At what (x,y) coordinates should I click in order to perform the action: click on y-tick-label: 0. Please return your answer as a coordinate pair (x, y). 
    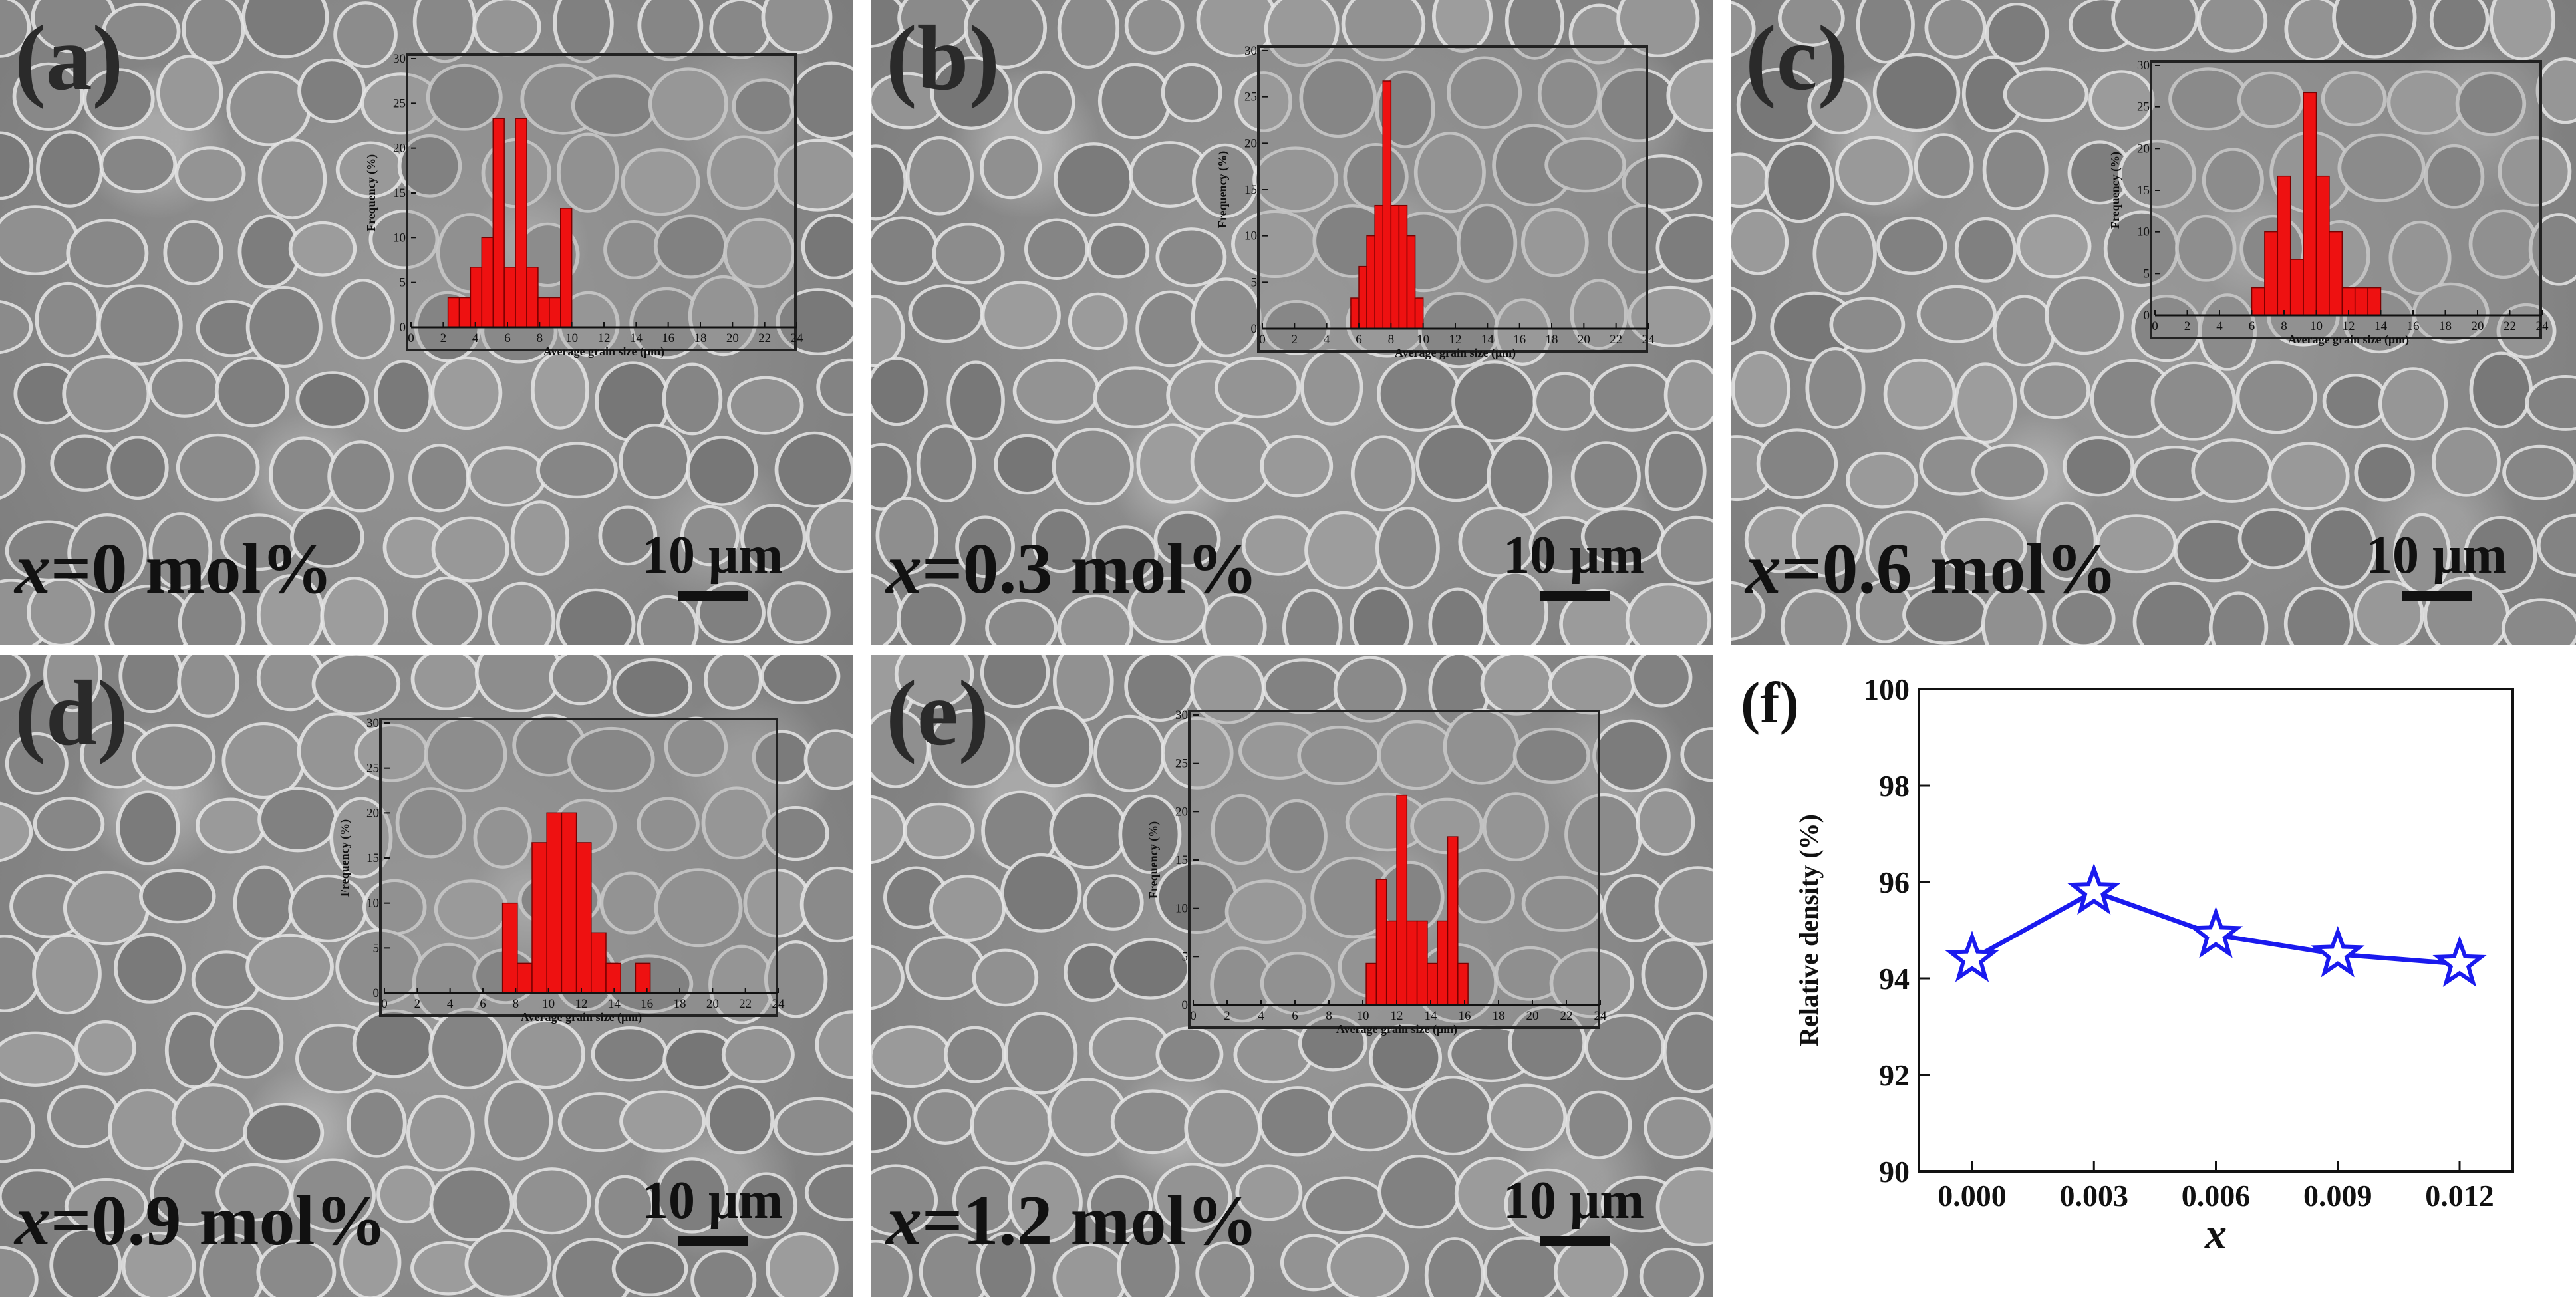
    Looking at the image, I should click on (376, 993).